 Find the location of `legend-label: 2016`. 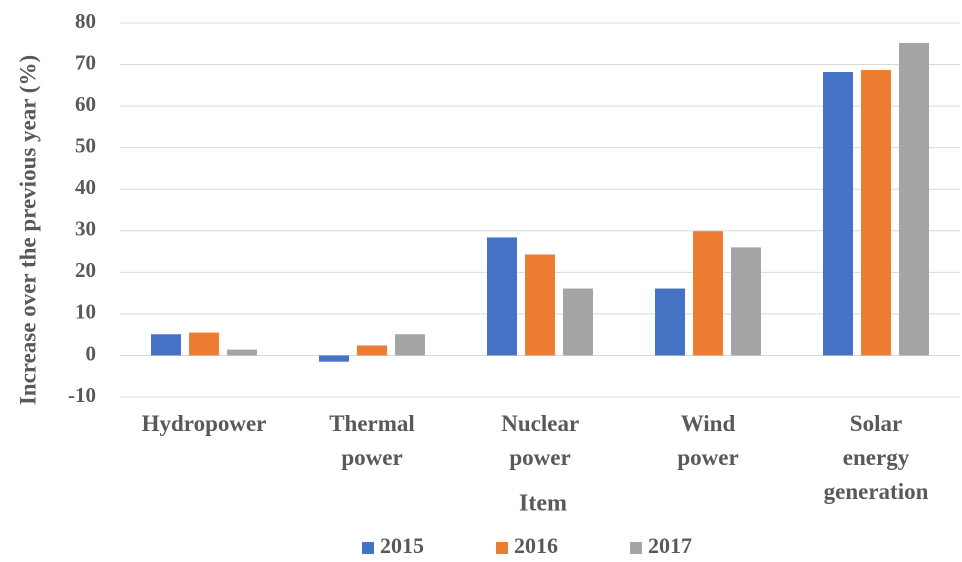

legend-label: 2016 is located at coordinates (536, 545).